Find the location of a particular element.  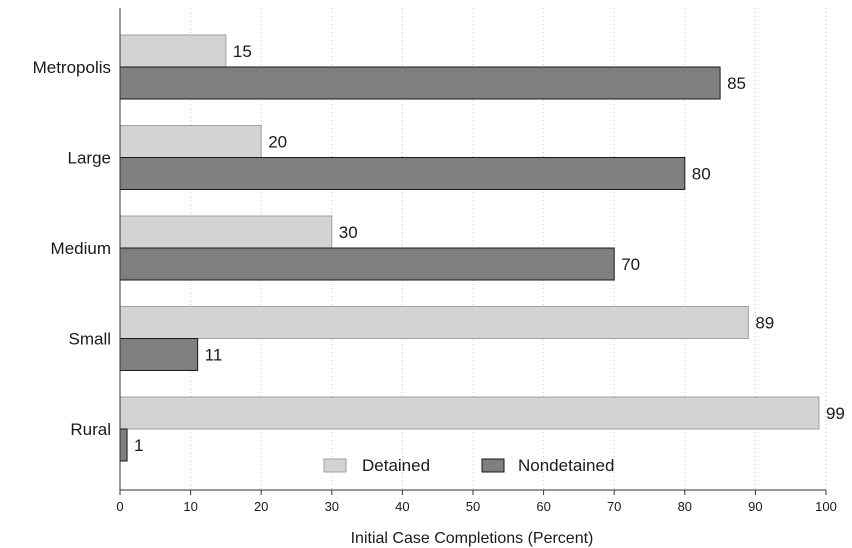

category-label-metropolis: Metropolis is located at coordinates (72, 67).